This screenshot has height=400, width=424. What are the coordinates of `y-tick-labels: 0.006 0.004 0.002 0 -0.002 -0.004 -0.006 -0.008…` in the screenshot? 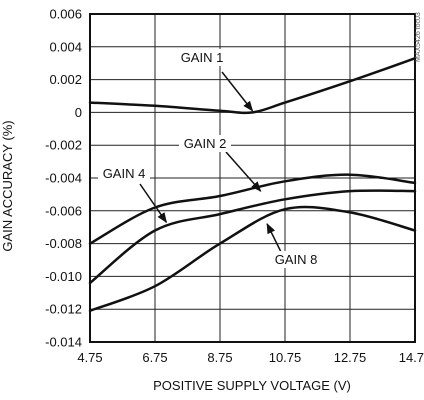 It's located at (63, 178).